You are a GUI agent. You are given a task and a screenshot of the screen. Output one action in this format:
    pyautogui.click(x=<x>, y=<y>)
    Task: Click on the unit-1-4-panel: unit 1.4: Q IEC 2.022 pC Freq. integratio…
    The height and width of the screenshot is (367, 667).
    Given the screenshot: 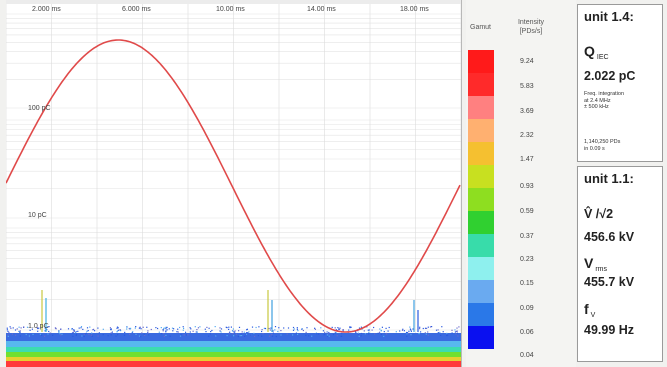 What is the action you would take?
    pyautogui.click(x=620, y=83)
    